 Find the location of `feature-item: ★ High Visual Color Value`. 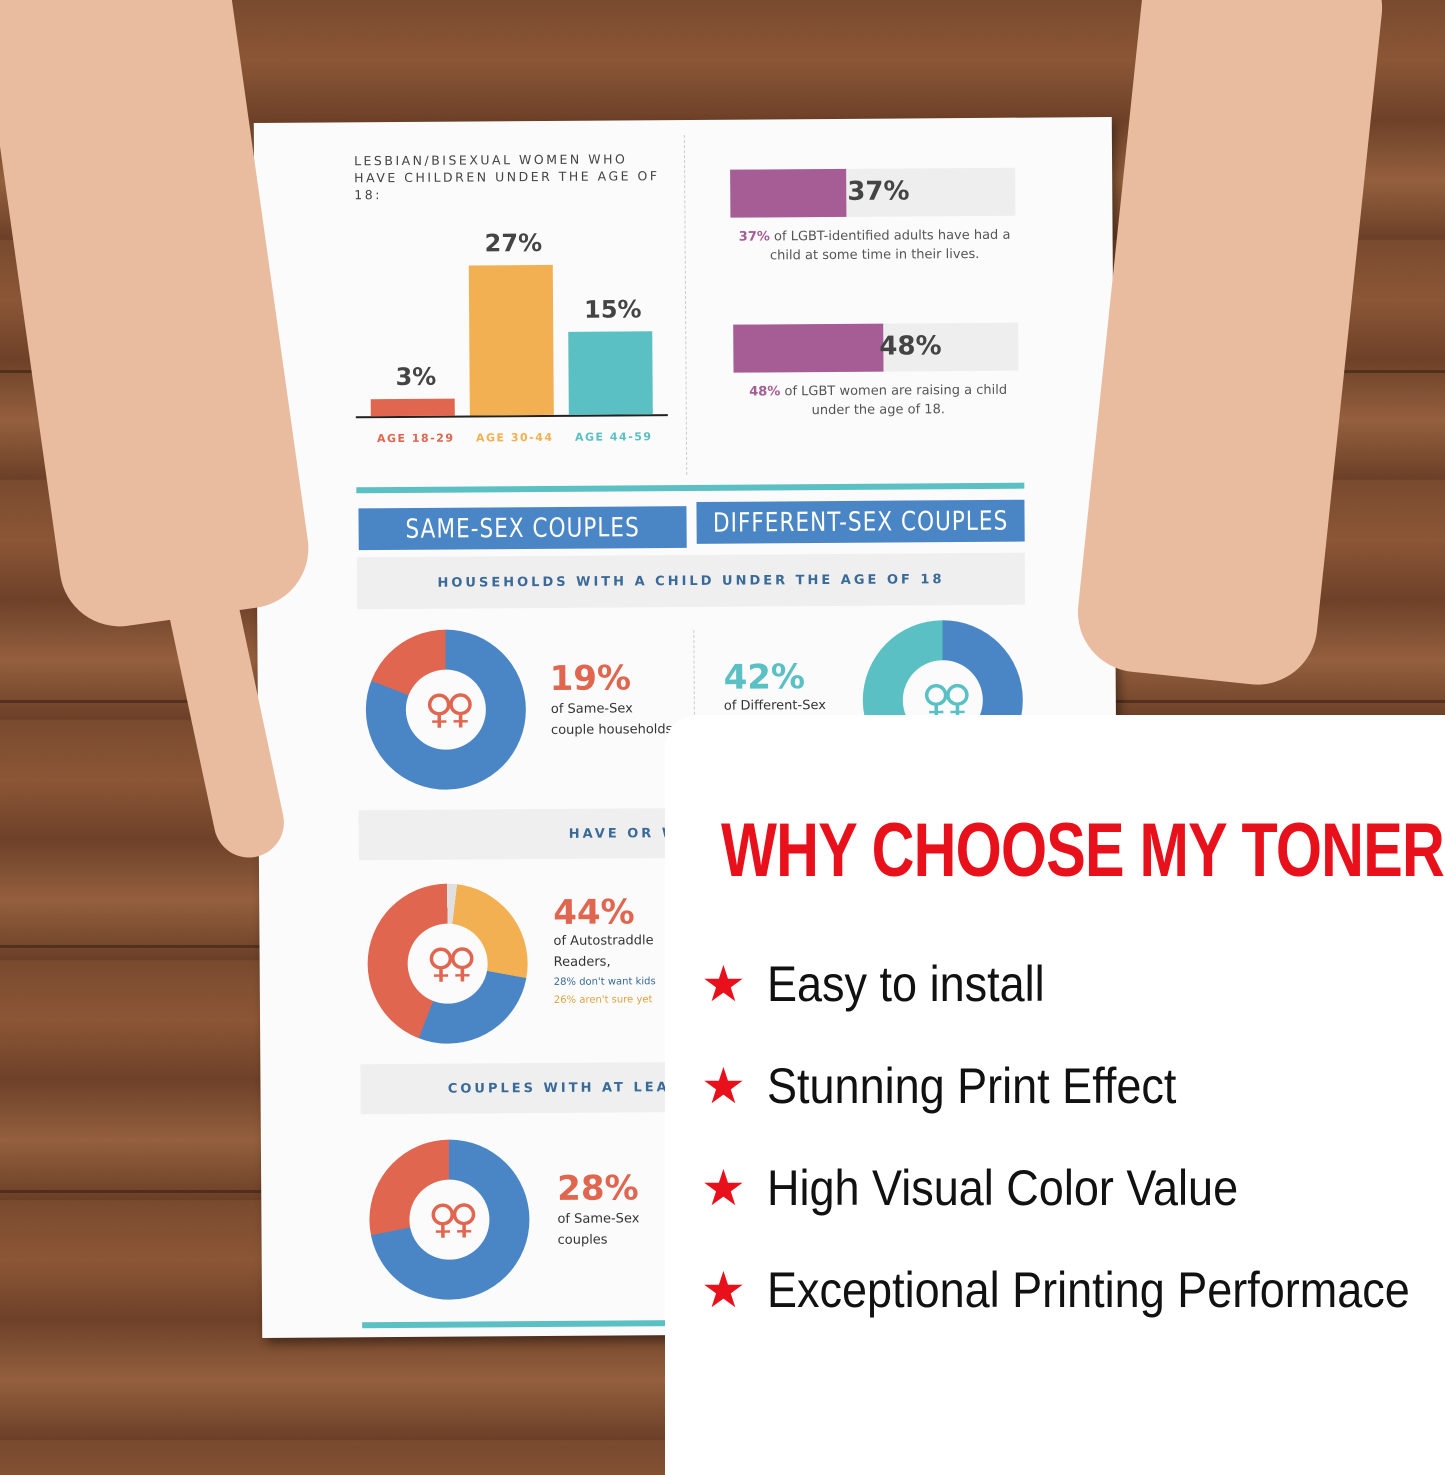

feature-item: ★ High Visual Color Value is located at coordinates (995, 1188).